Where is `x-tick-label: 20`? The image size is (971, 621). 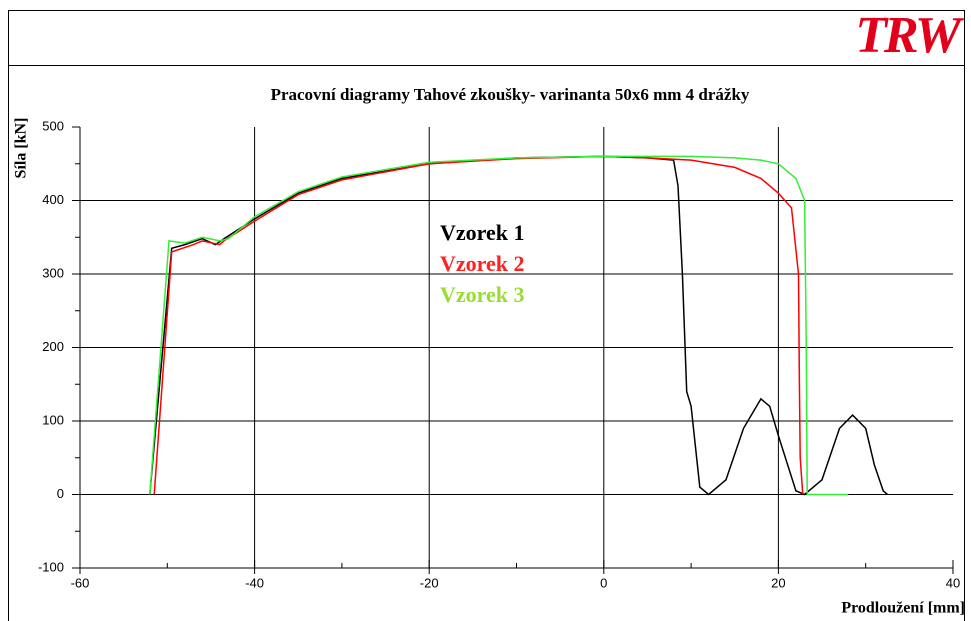 x-tick-label: 20 is located at coordinates (778, 582).